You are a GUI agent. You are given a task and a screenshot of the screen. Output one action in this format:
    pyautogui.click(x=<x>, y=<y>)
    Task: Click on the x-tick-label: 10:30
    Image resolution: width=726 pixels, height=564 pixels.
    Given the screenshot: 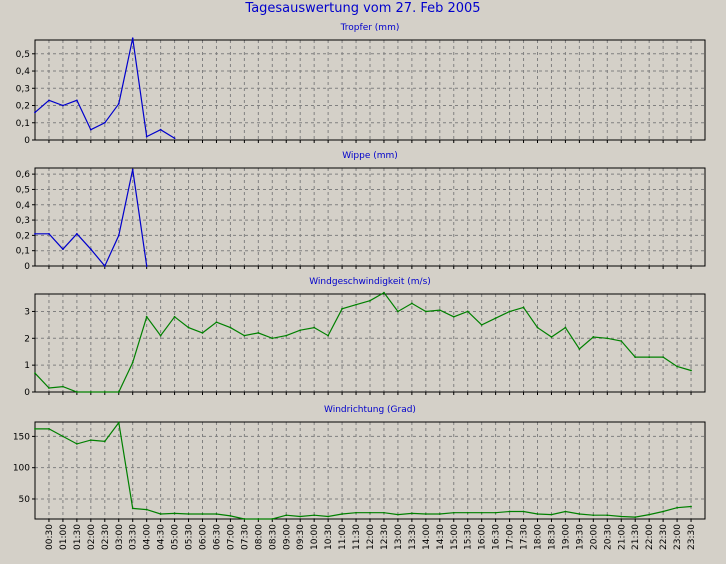 What is the action you would take?
    pyautogui.click(x=329, y=537)
    